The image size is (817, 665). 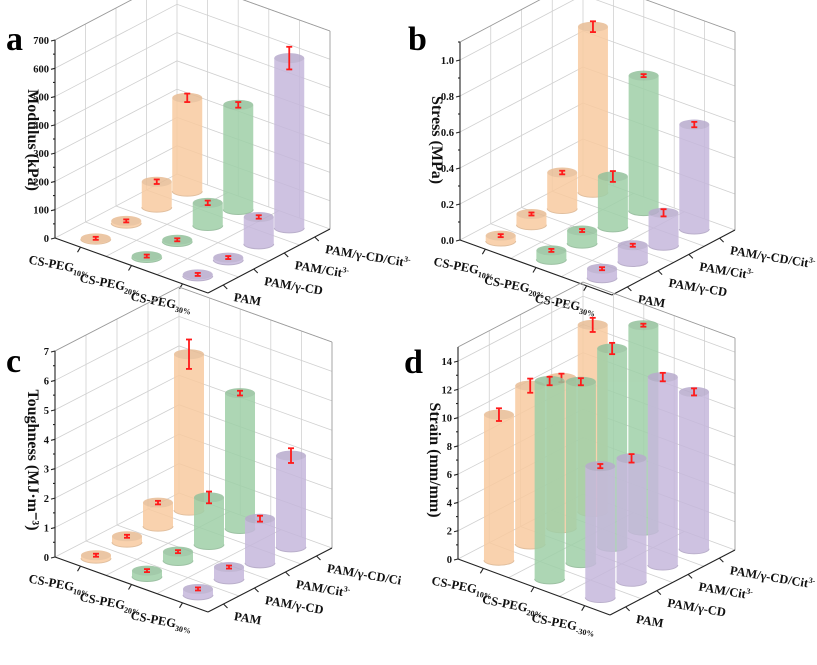 I want to click on frame-top-edge, so click(x=596, y=314).